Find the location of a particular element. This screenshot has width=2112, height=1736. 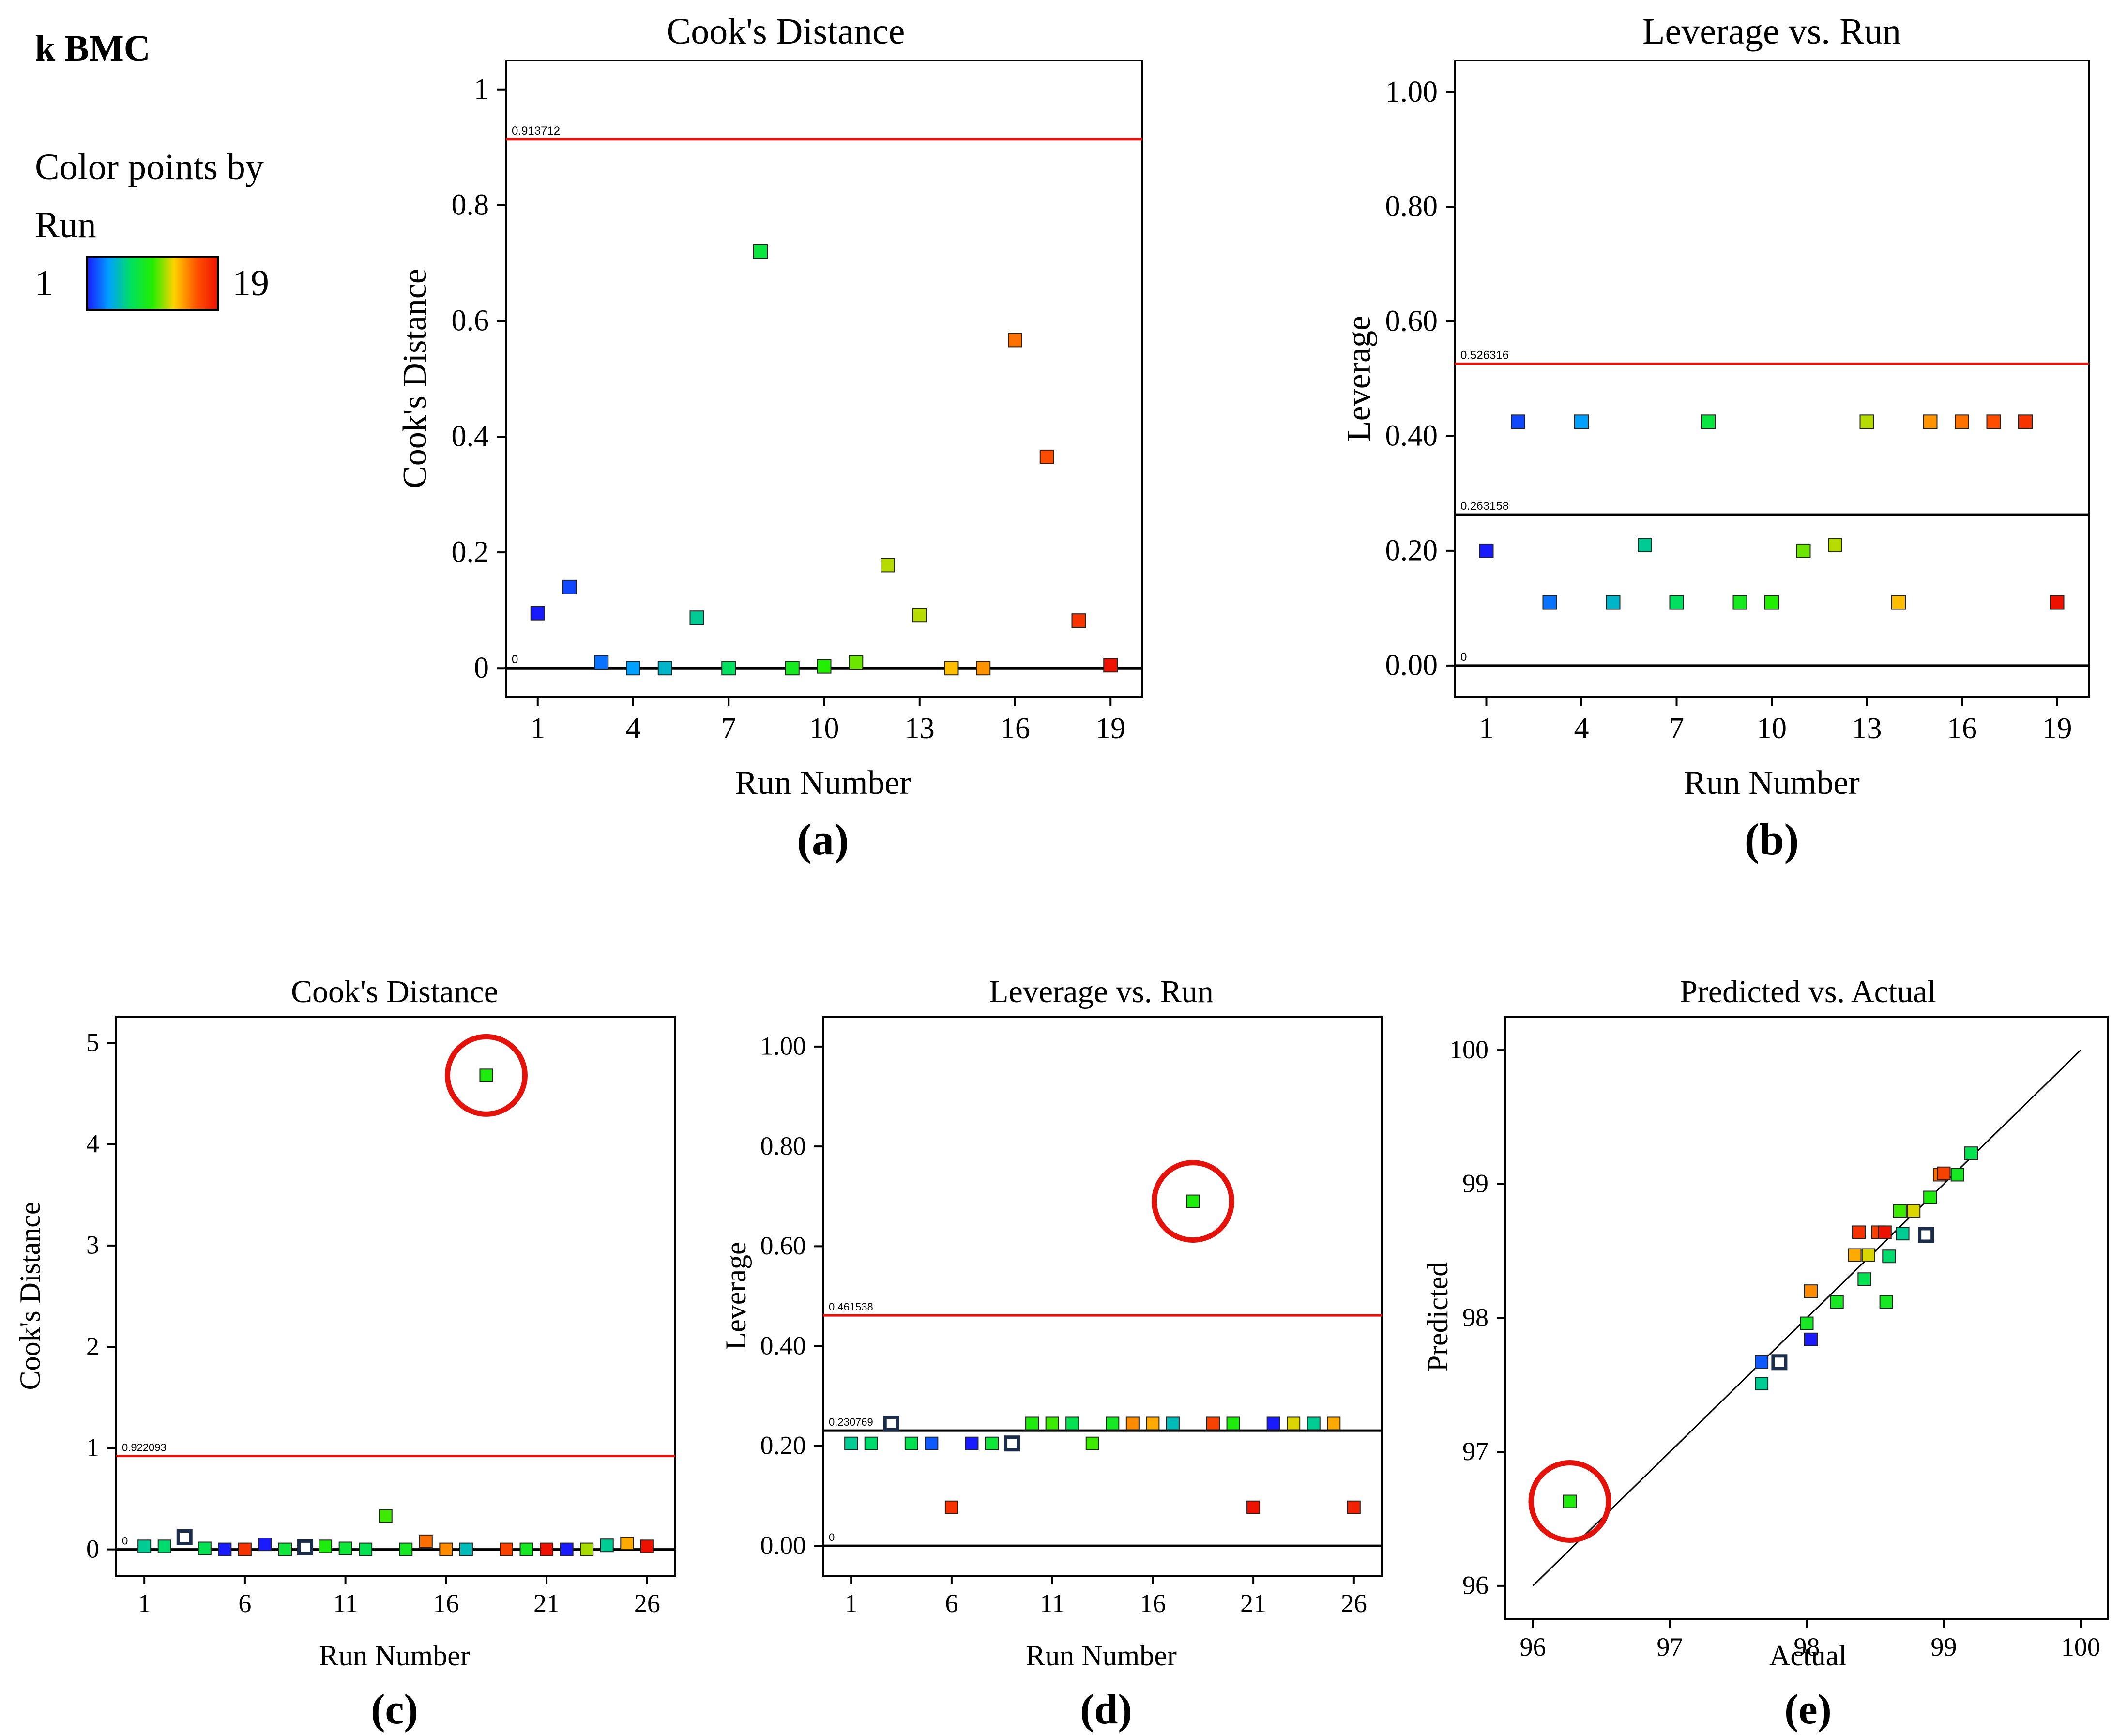

y-tick-label: 3 is located at coordinates (92, 1245).